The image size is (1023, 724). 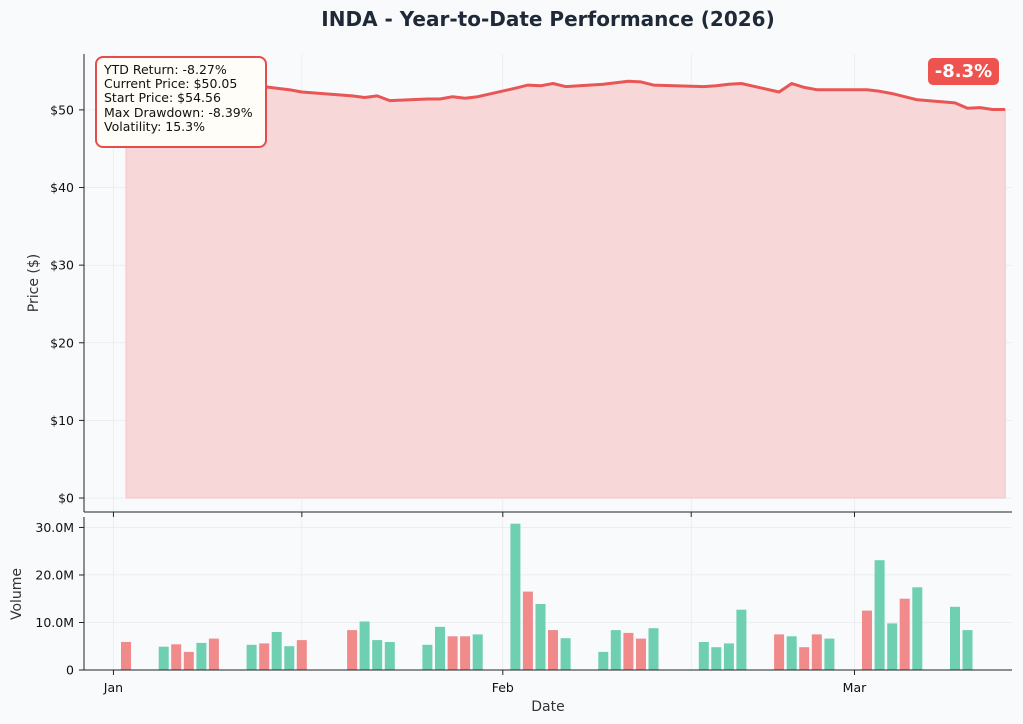 What do you see at coordinates (62, 187) in the screenshot?
I see `price-y-tick-label: $40` at bounding box center [62, 187].